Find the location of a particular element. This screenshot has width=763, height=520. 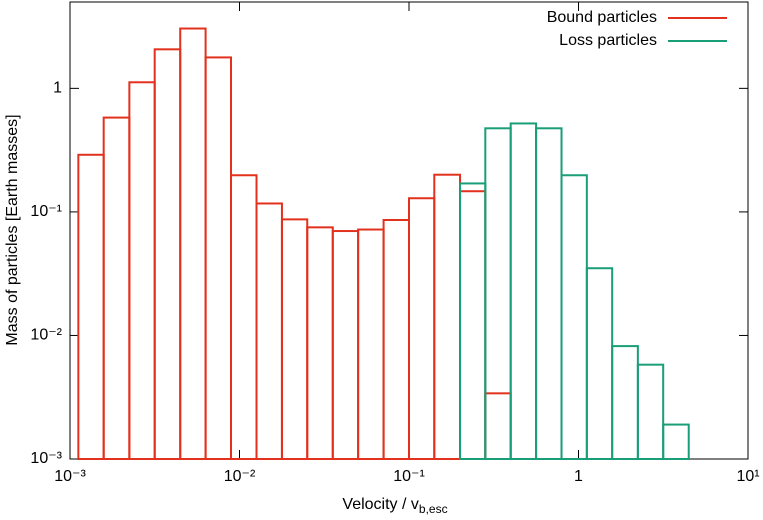

y-tick-label: 1 is located at coordinates (57, 88).